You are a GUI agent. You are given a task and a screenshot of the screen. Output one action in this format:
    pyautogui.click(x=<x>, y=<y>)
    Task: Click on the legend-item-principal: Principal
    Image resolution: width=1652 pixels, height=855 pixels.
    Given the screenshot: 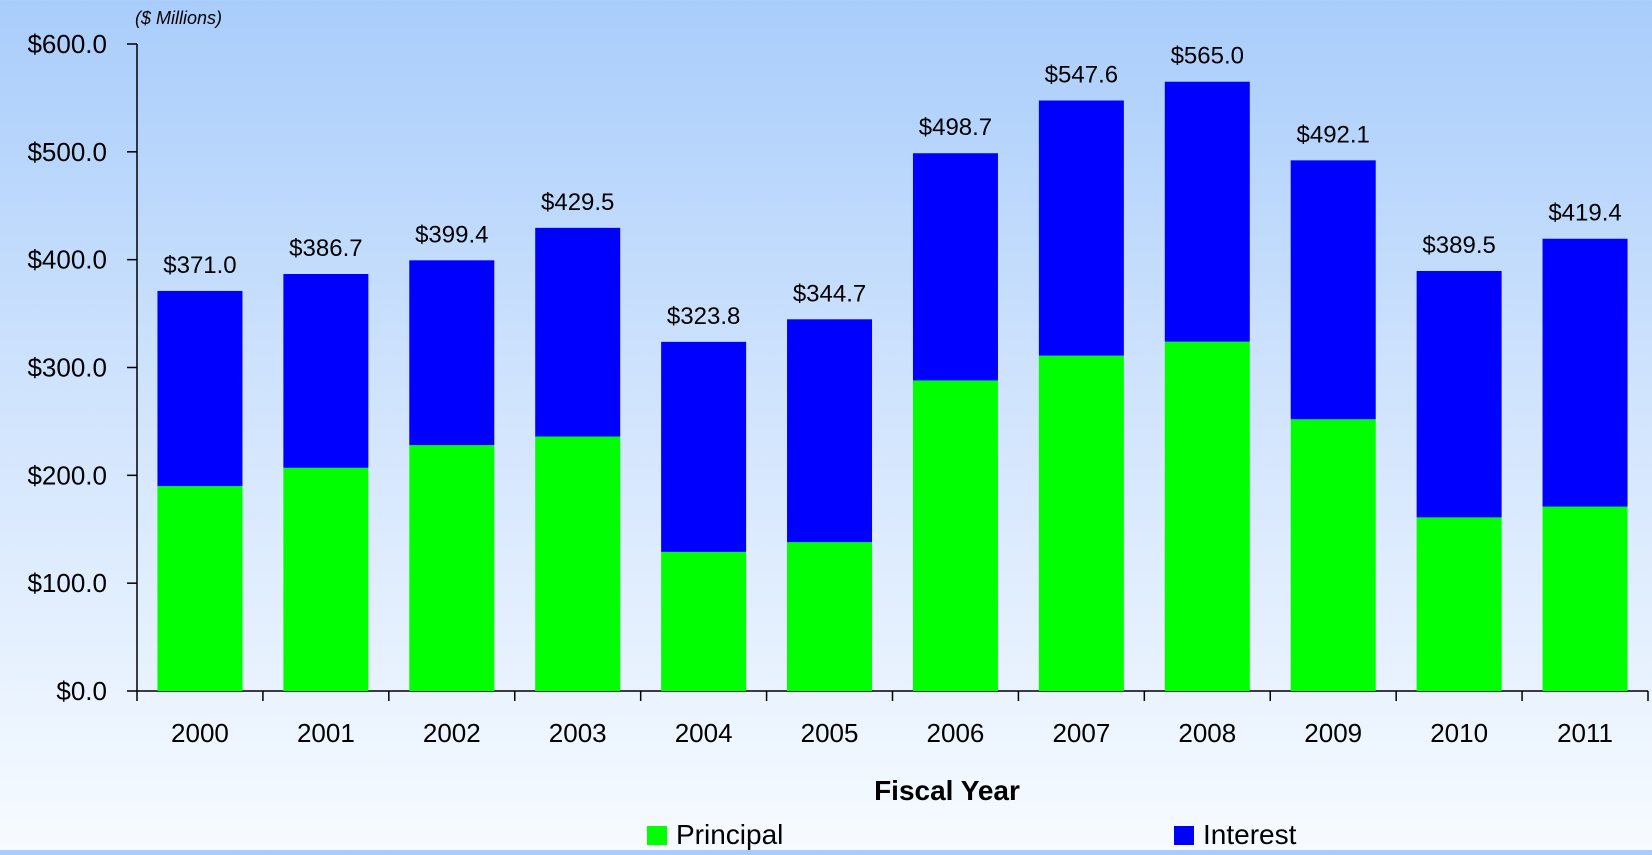 What is the action you would take?
    pyautogui.click(x=715, y=834)
    